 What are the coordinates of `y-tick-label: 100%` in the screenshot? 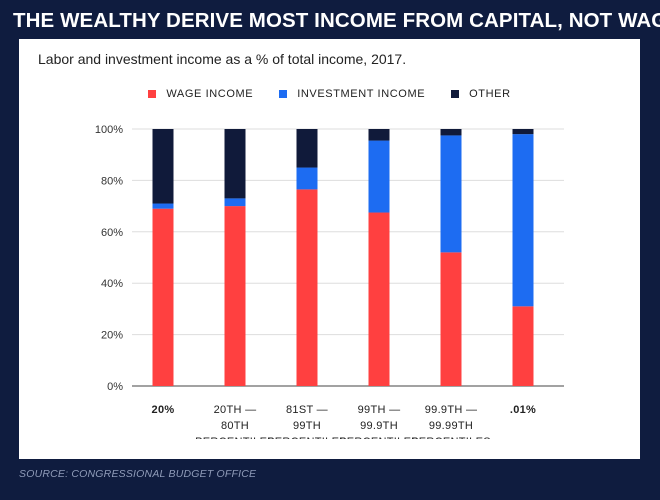 It's located at (109, 130).